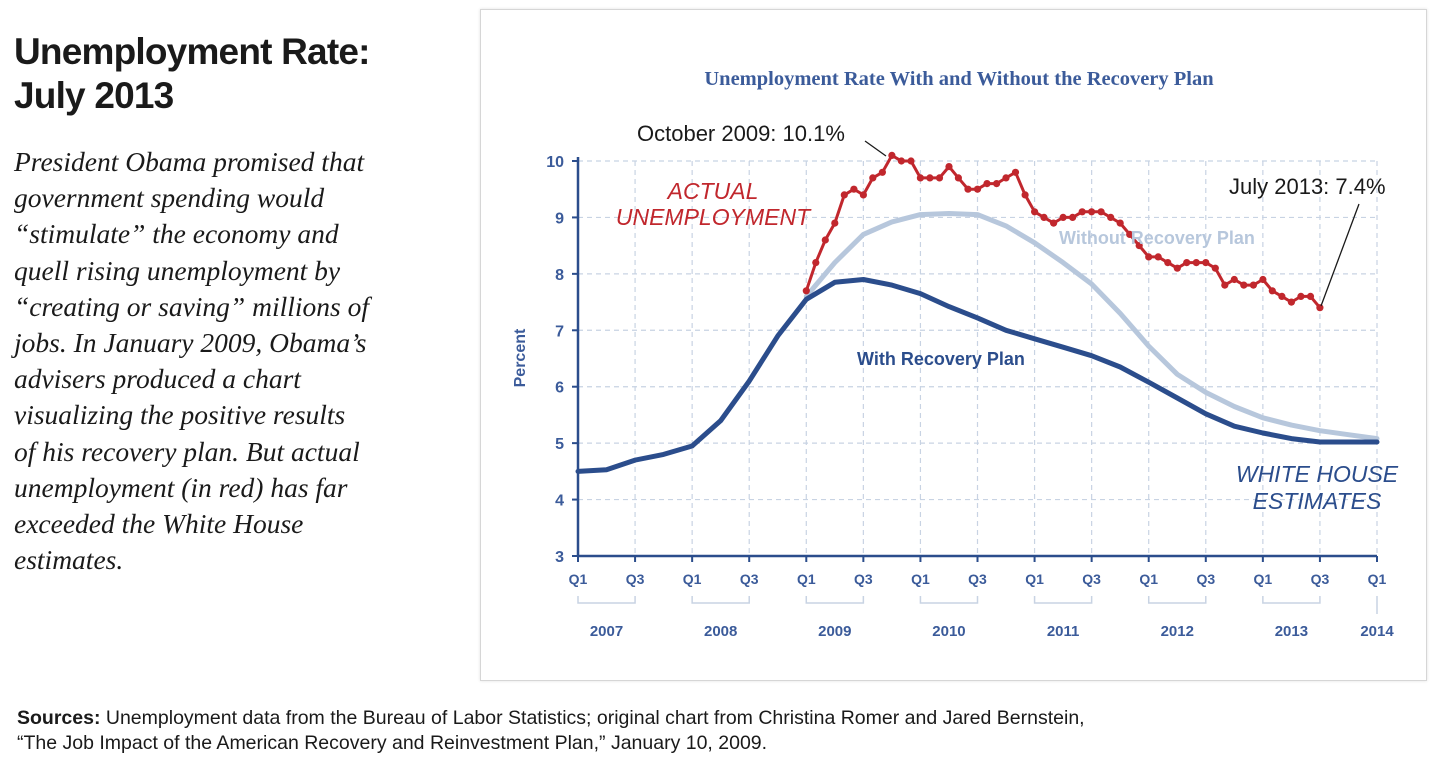 Image resolution: width=1440 pixels, height=758 pixels. Describe the element at coordinates (191, 306) in the screenshot. I see `body-line: “creating or saving” millions of` at that location.